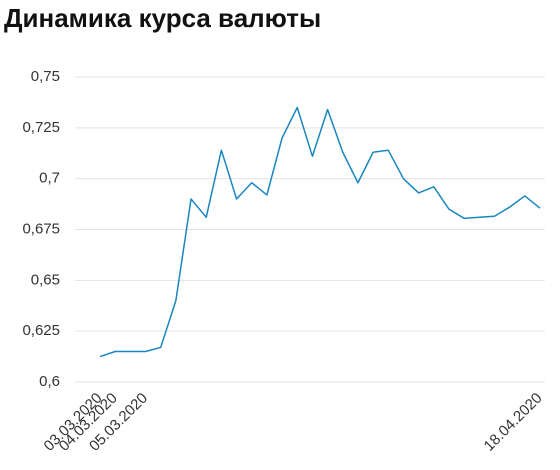  I want to click on y-tick-label: 0,7, so click(49, 178).